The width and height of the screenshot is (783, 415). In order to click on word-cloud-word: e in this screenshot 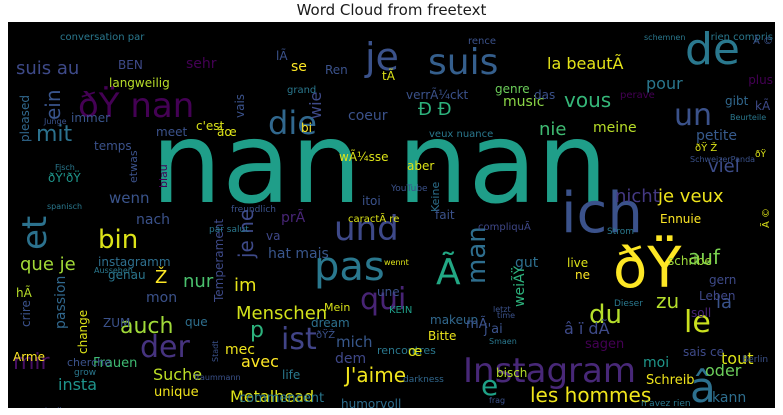, I will do `click(489, 385)`.